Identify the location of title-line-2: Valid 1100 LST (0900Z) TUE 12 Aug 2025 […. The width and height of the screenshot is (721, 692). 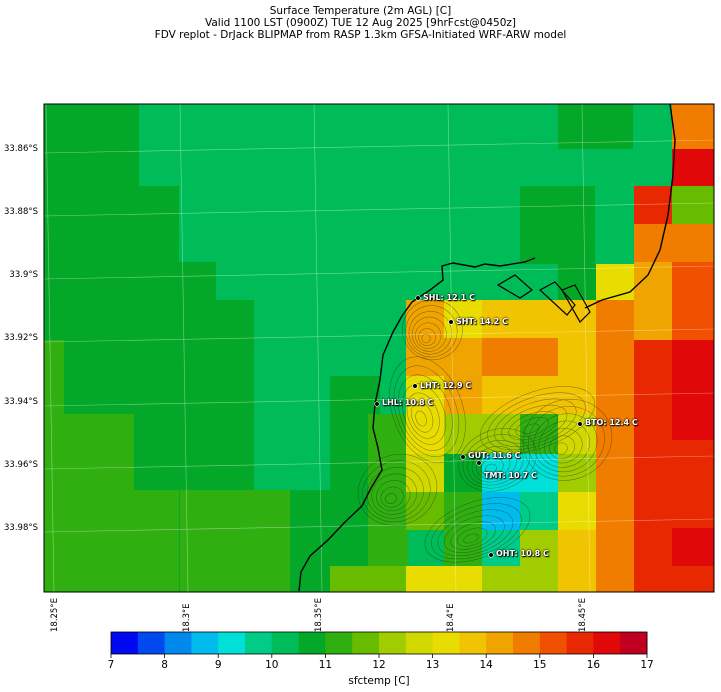
(360, 23).